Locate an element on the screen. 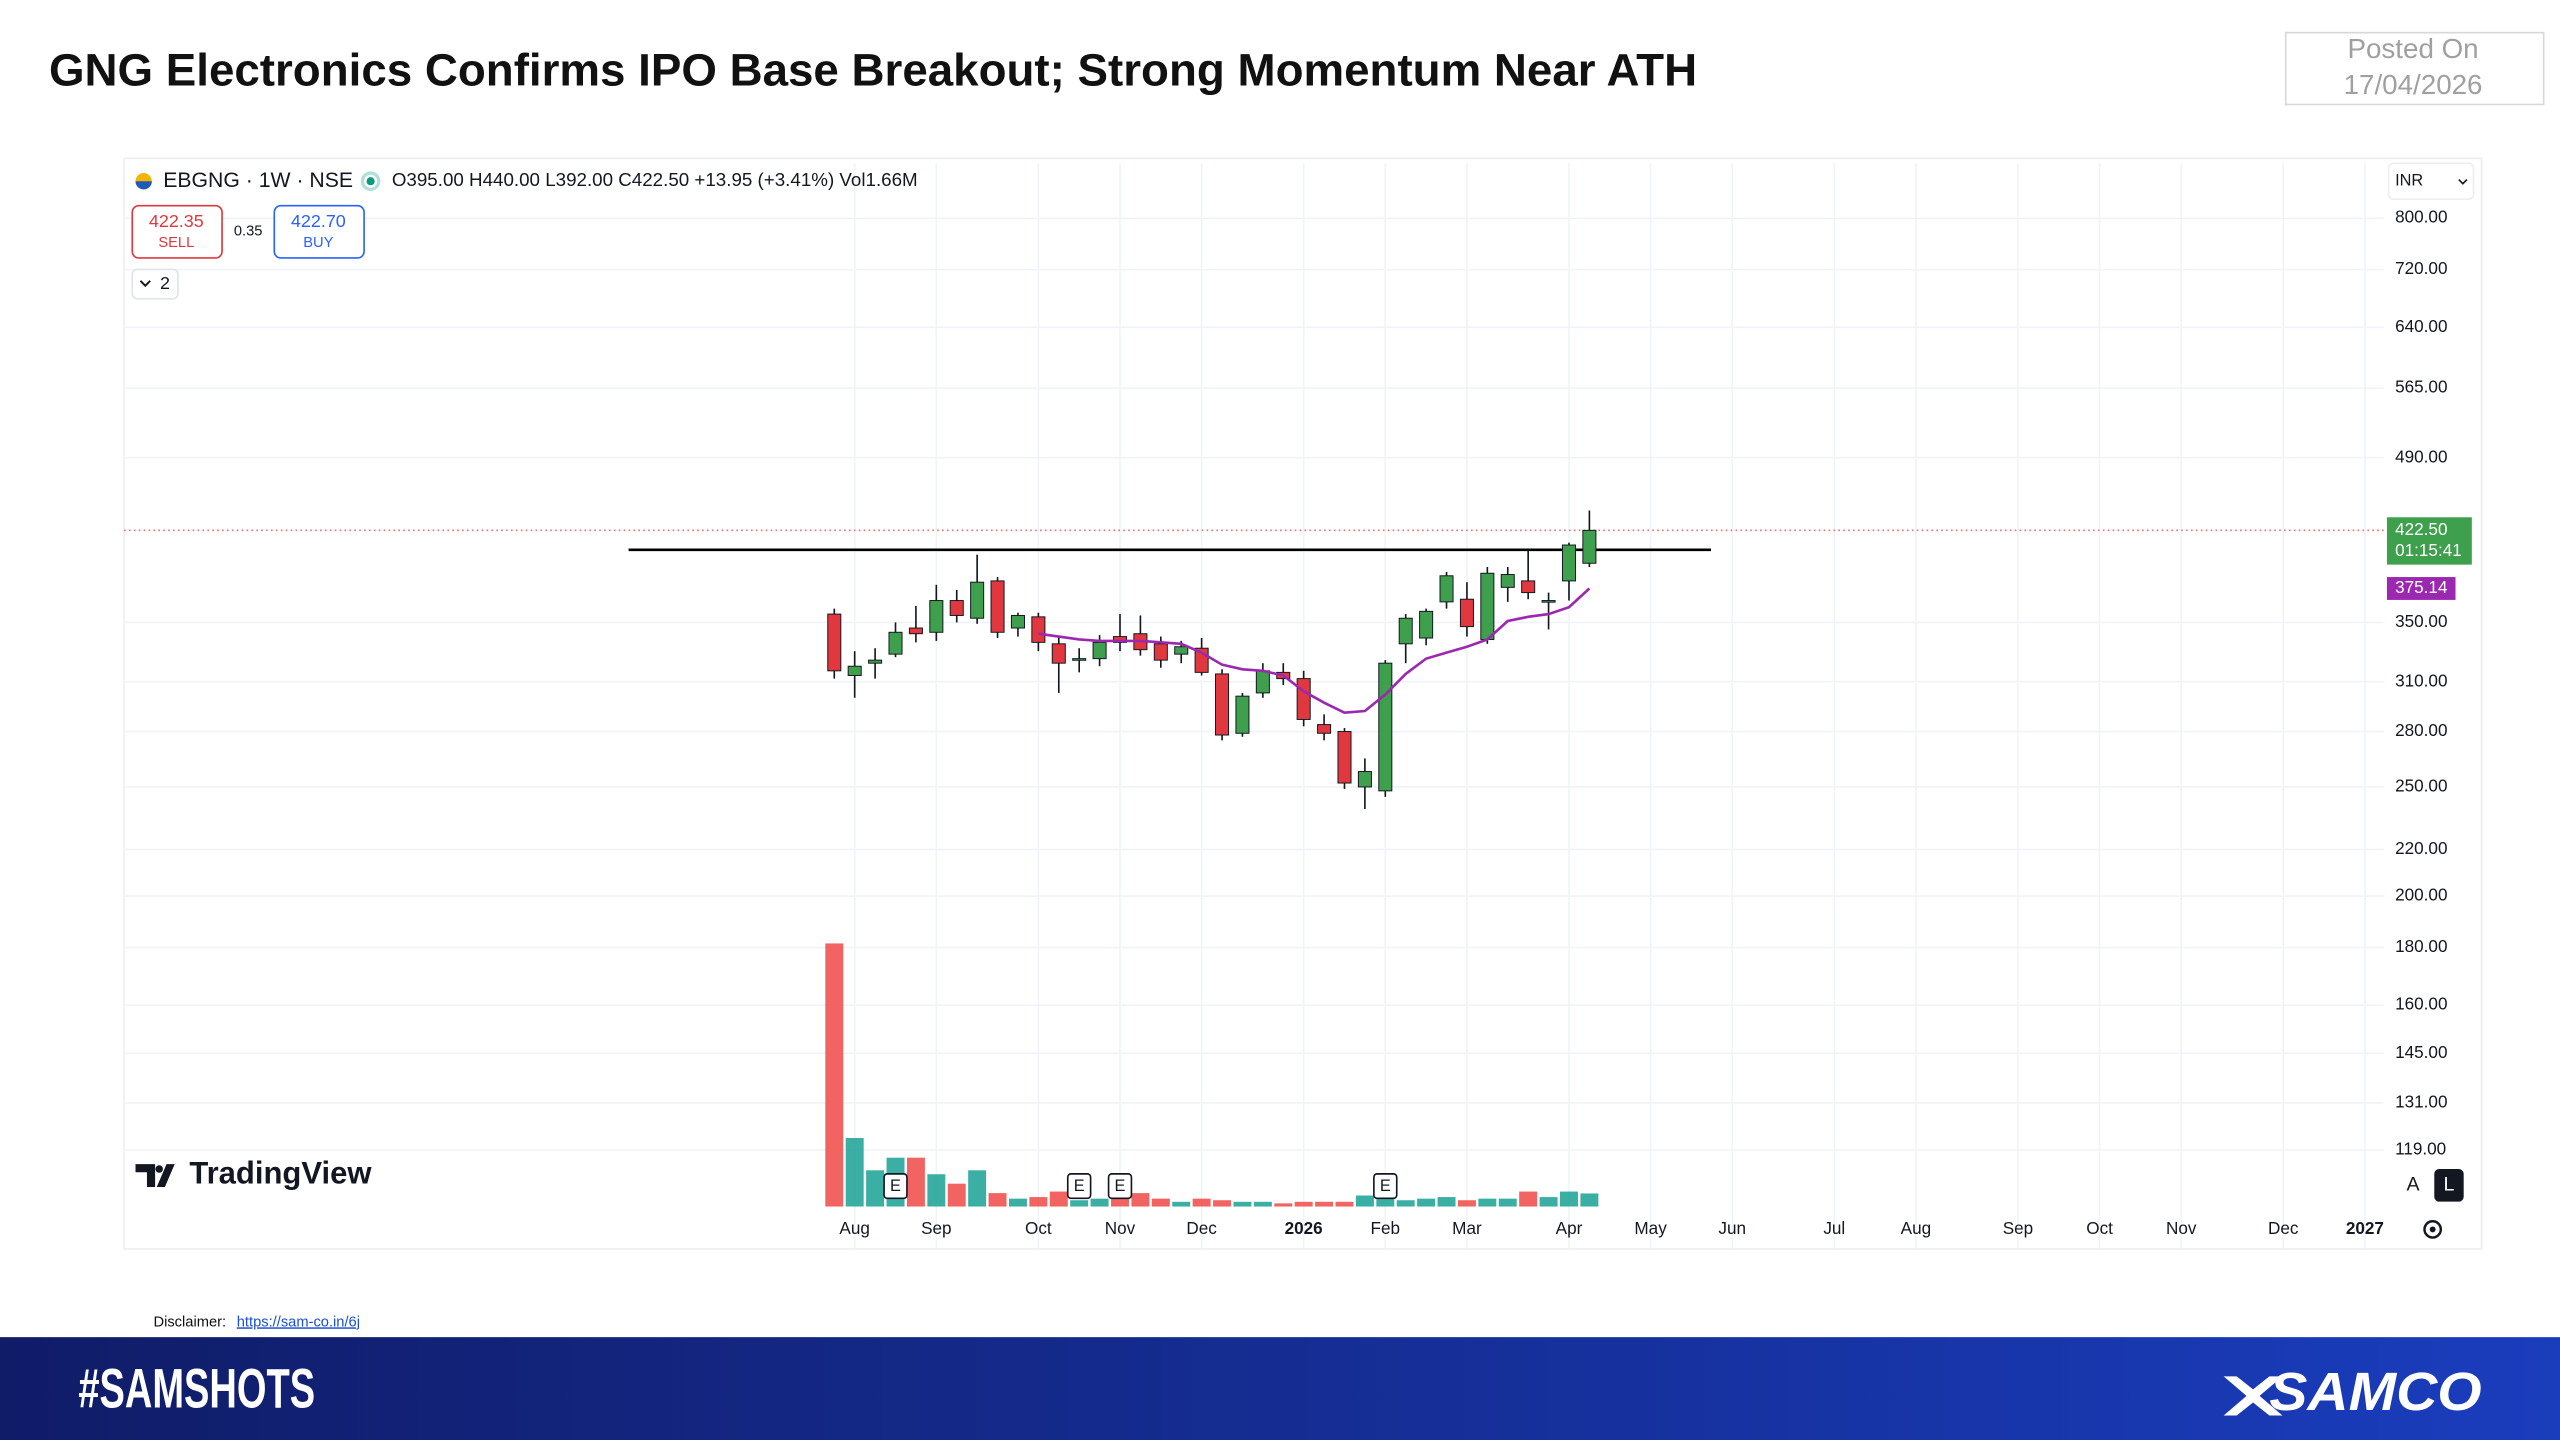 This screenshot has height=1440, width=2560. x-tick-label: Jun is located at coordinates (1732, 1228).